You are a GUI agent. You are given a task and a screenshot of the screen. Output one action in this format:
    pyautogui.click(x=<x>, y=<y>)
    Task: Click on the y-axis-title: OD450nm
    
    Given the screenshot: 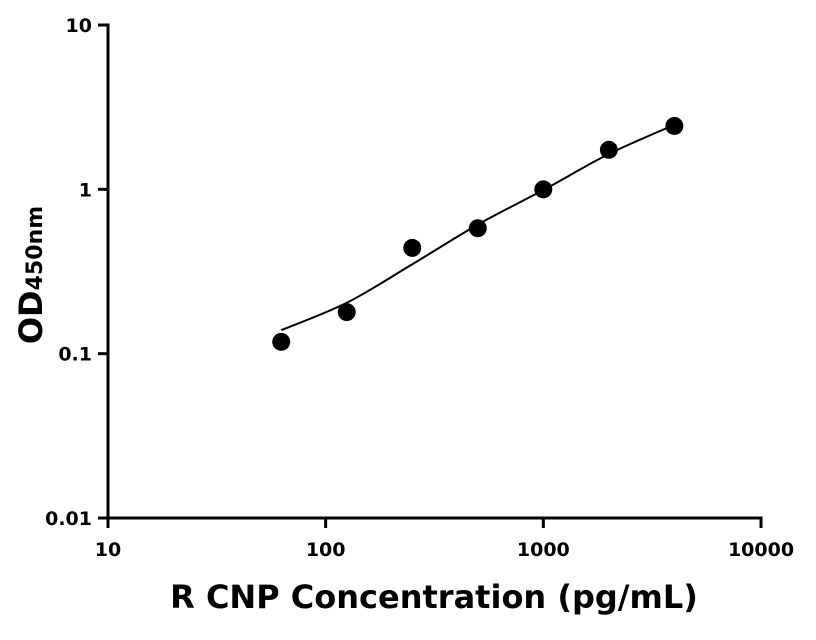 What is the action you would take?
    pyautogui.click(x=31, y=275)
    